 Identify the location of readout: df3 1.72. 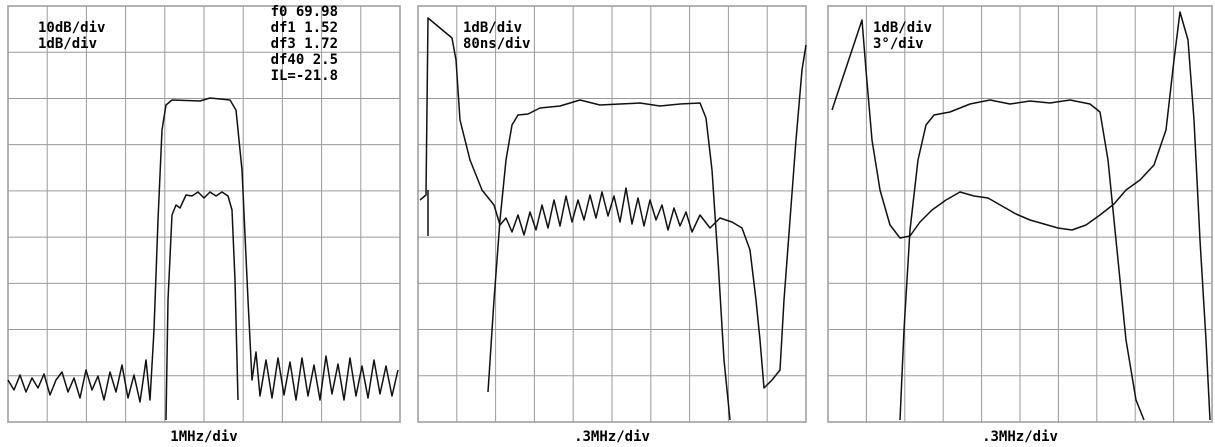
(304, 44).